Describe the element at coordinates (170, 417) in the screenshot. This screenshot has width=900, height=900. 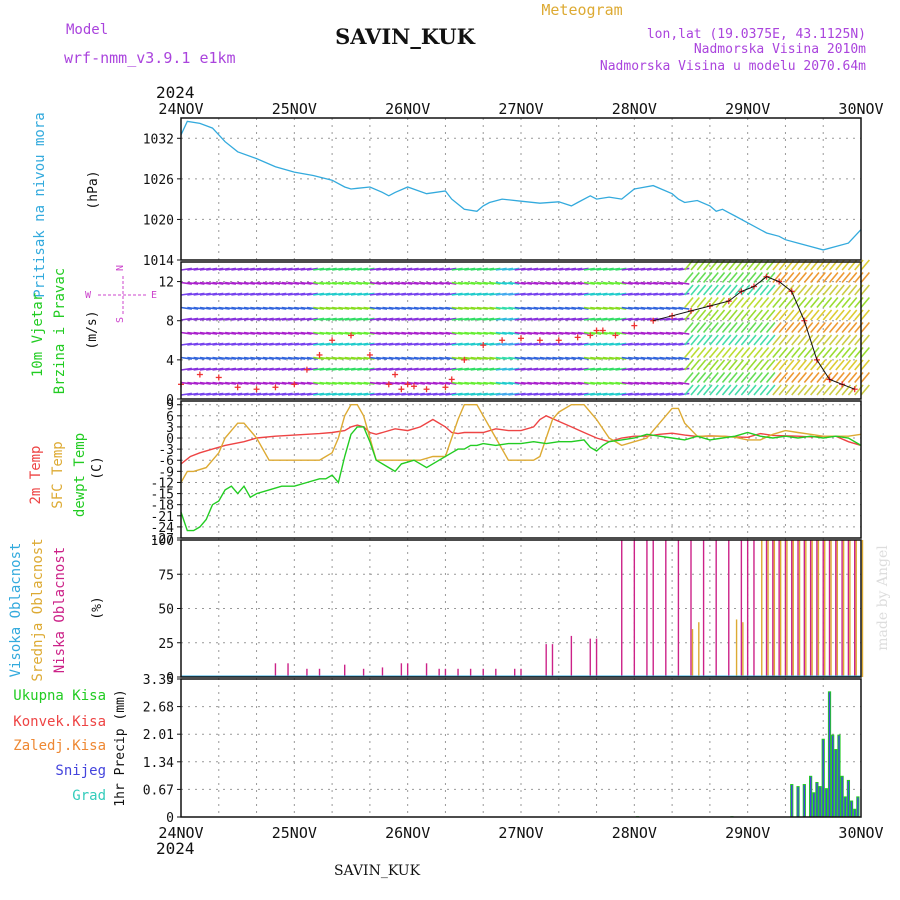
I see `temp-y-tick-label: 6` at that location.